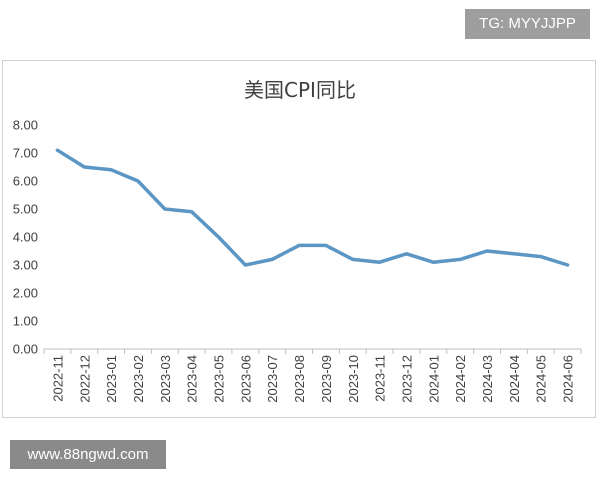 The image size is (600, 480). I want to click on y-tick-label: 3.00, so click(25, 265).